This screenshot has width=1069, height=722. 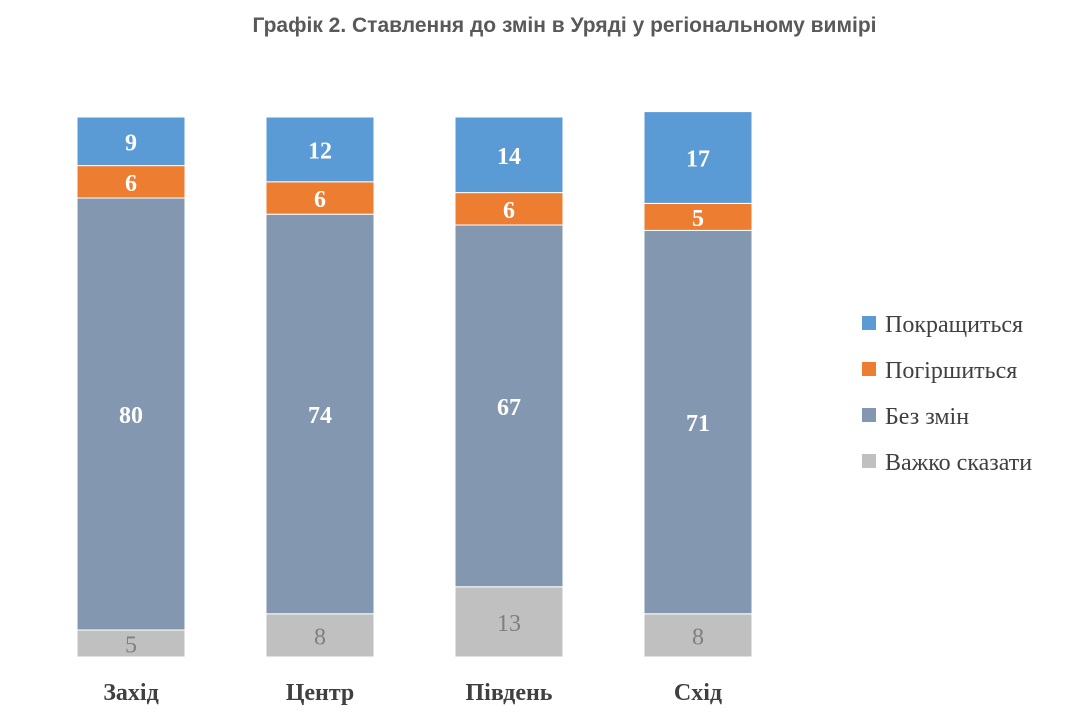 I want to click on legend-label-3: Важко сказати, so click(x=958, y=463).